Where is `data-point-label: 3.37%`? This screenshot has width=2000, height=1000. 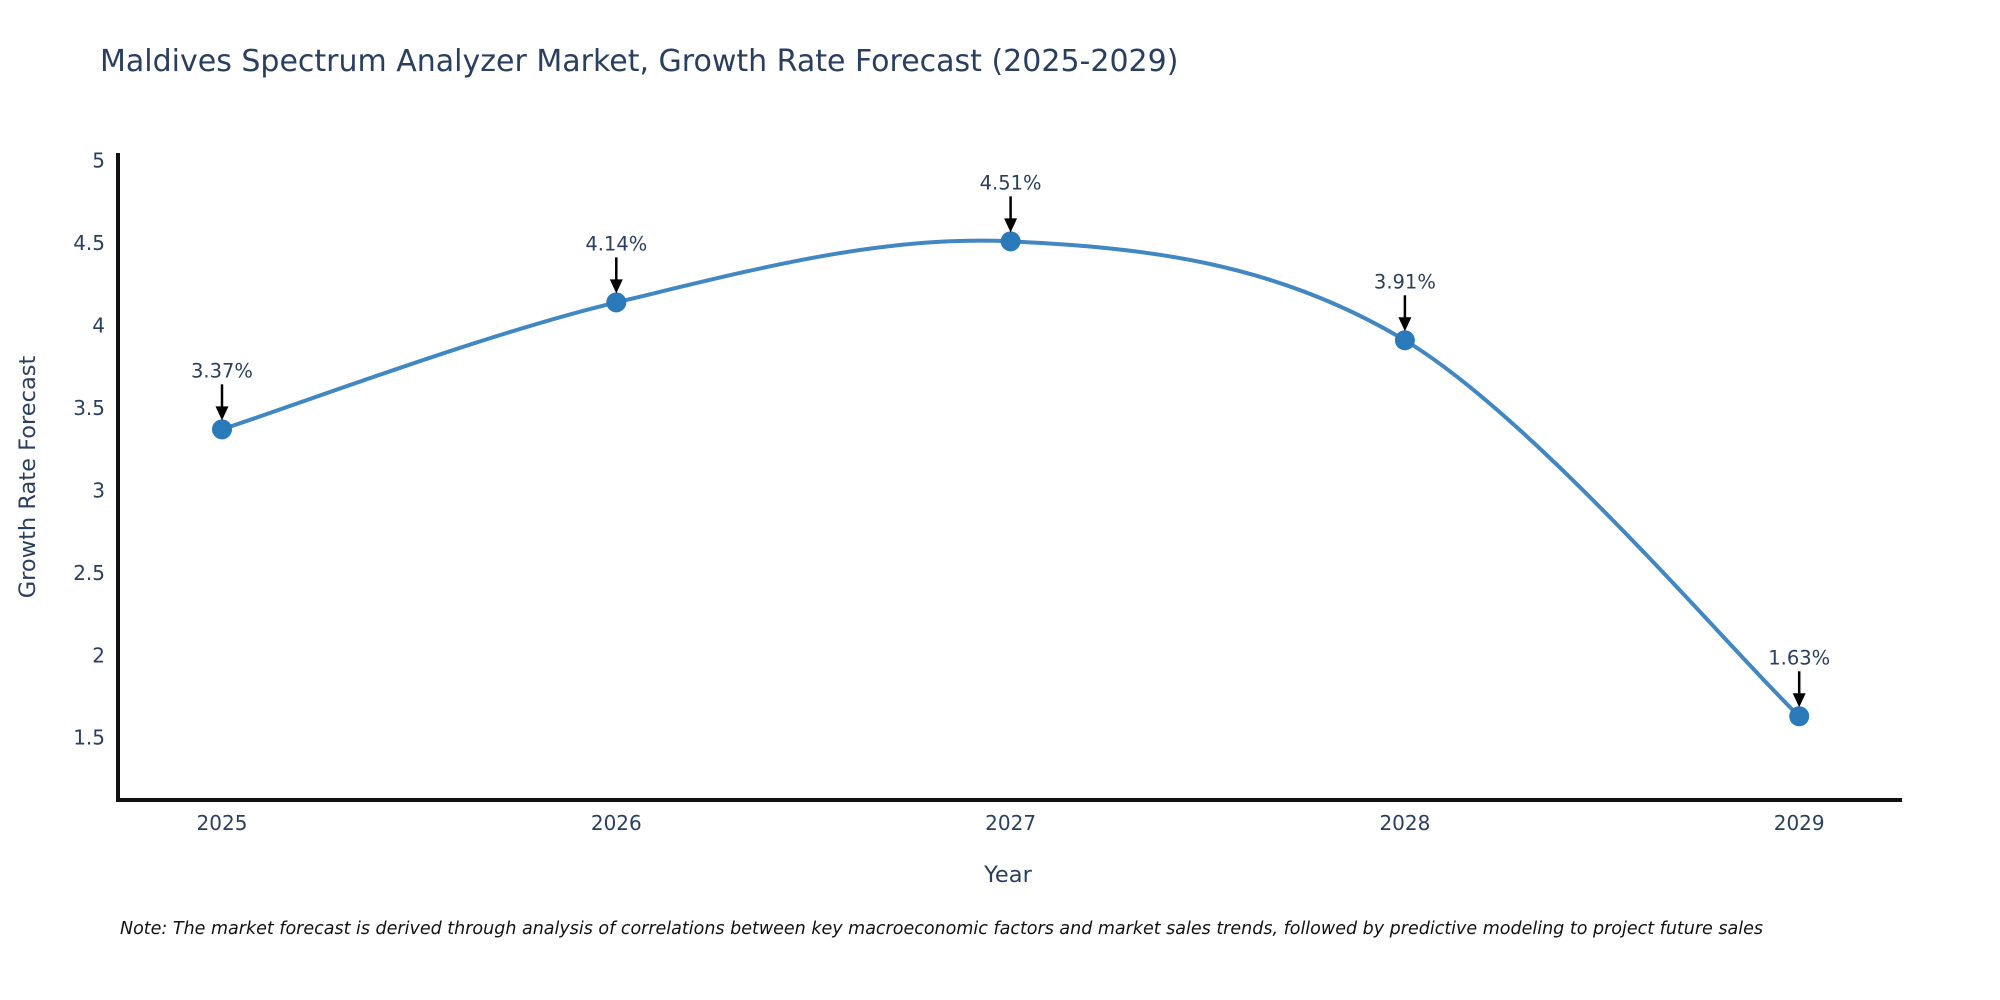
data-point-label: 3.37% is located at coordinates (222, 370).